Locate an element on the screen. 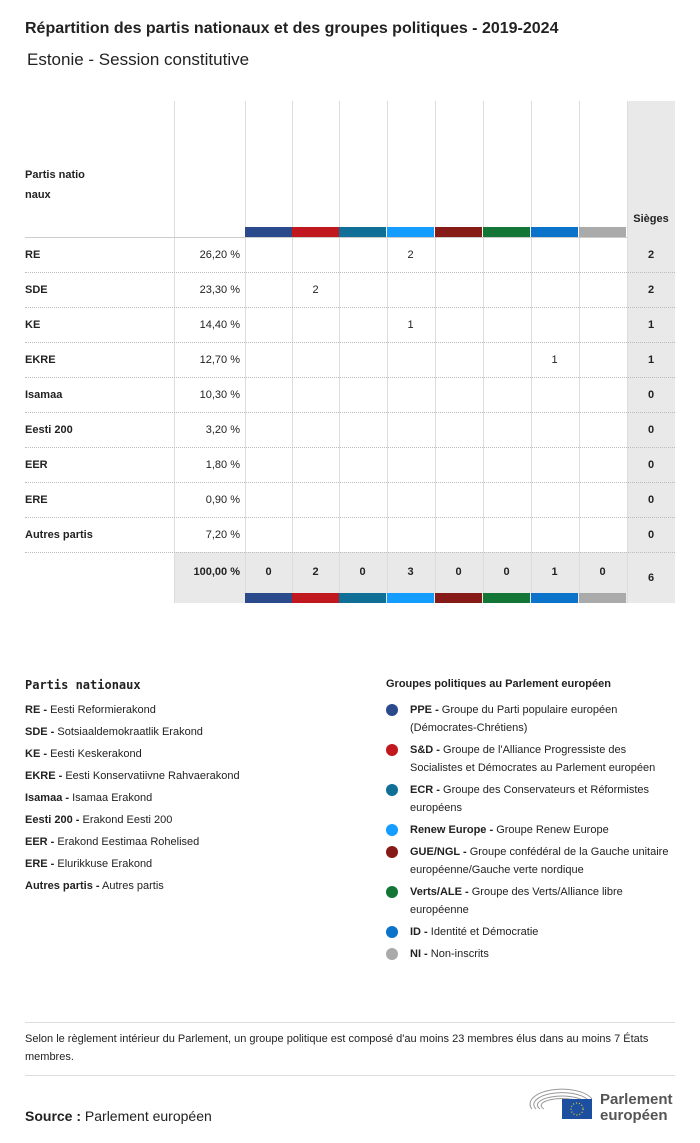 Image resolution: width=700 pixels, height=1143 pixels. party-legend-item: EKRE - Eesti Konservatiivne Rahvaerakond is located at coordinates (190, 776).